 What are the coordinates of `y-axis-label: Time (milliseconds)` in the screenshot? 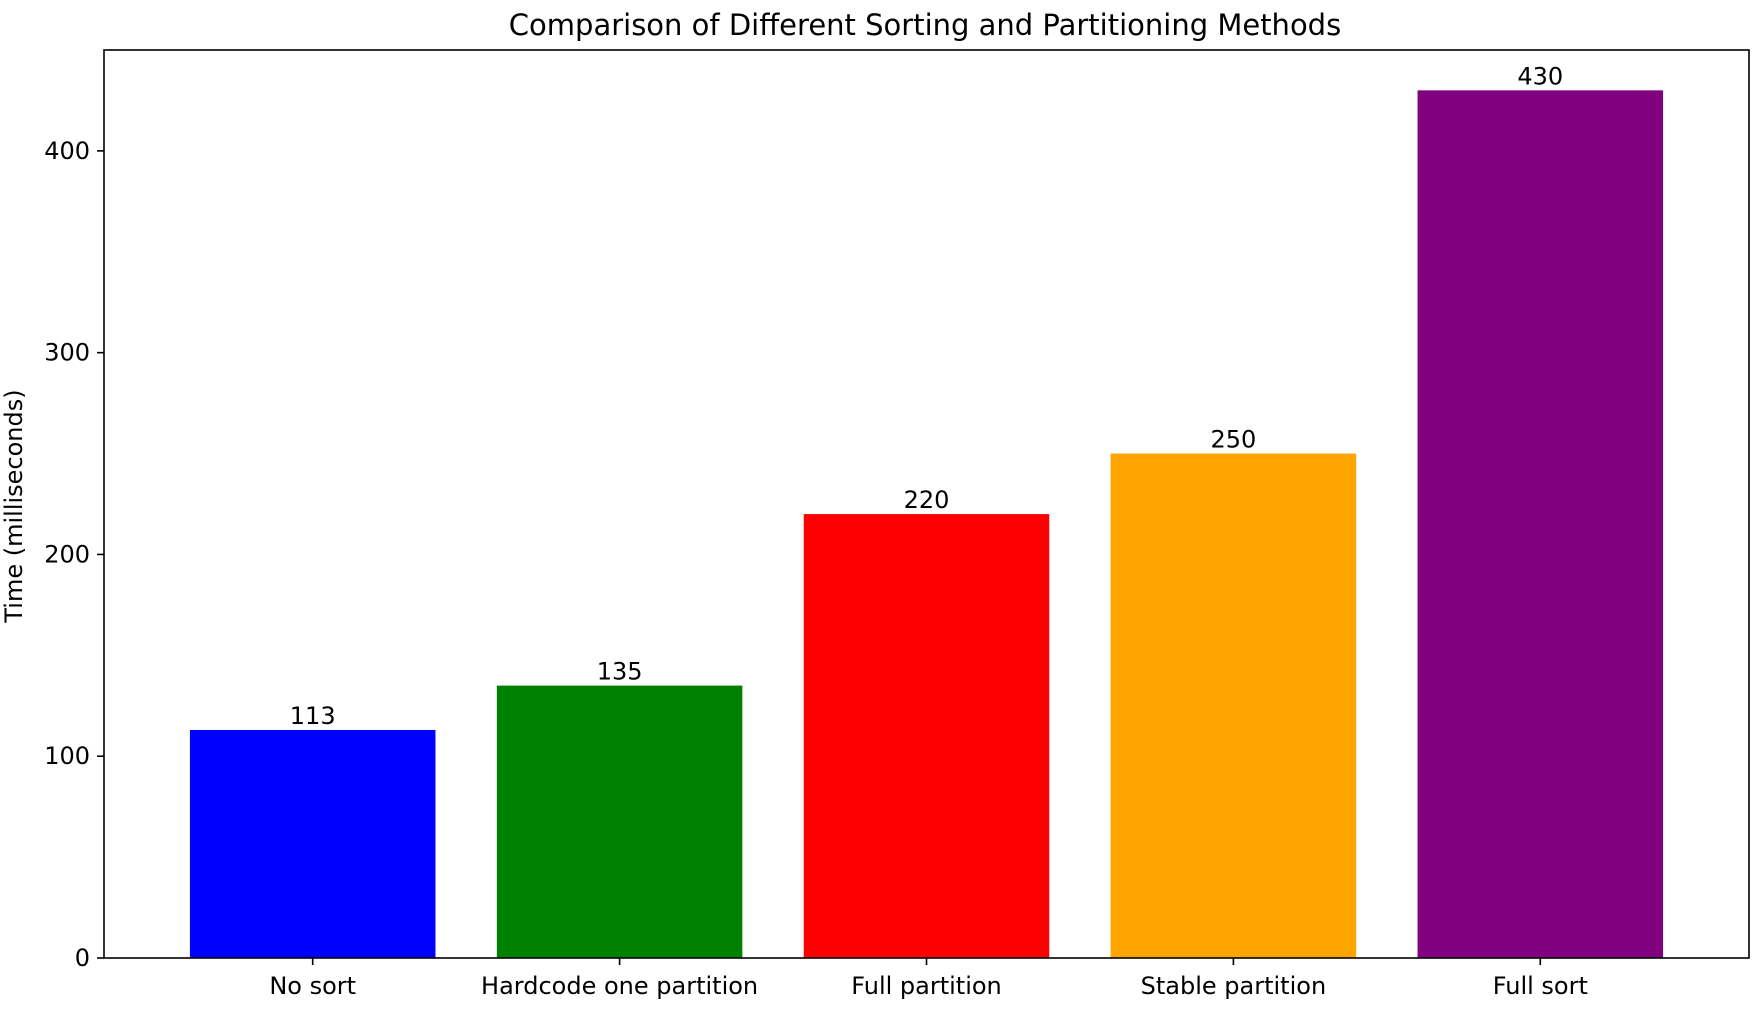 It's located at (14, 506).